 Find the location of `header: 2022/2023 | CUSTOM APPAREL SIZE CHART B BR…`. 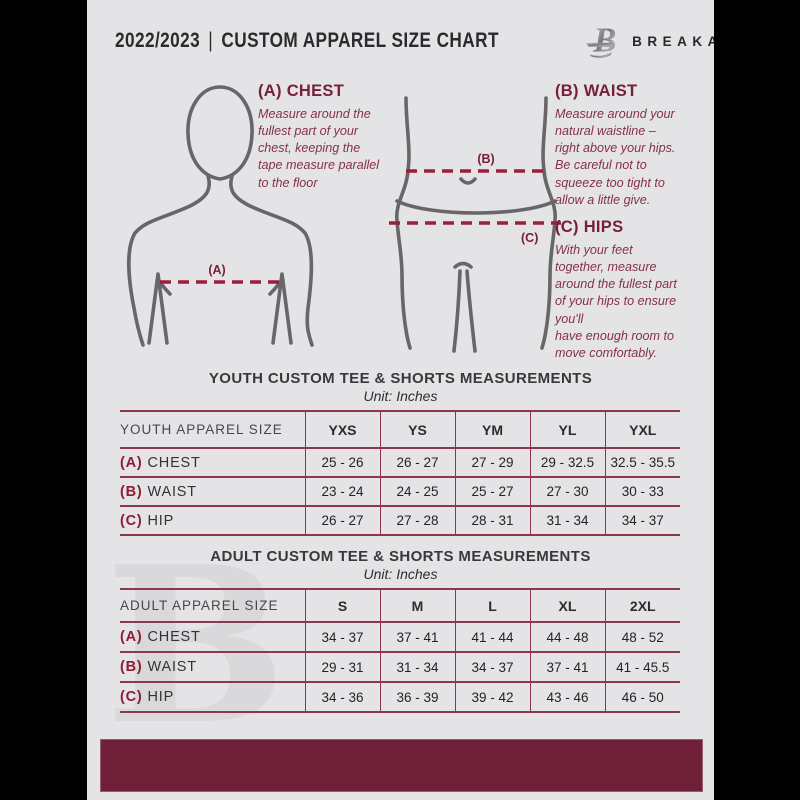

header: 2022/2023 | CUSTOM APPAREL SIZE CHART B BR… is located at coordinates (414, 41).